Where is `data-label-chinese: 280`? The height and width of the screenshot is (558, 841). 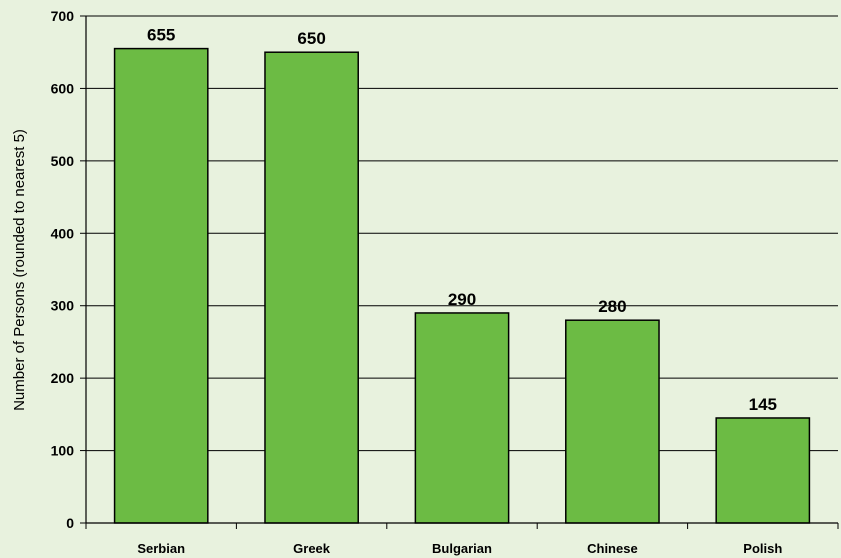 data-label-chinese: 280 is located at coordinates (612, 306).